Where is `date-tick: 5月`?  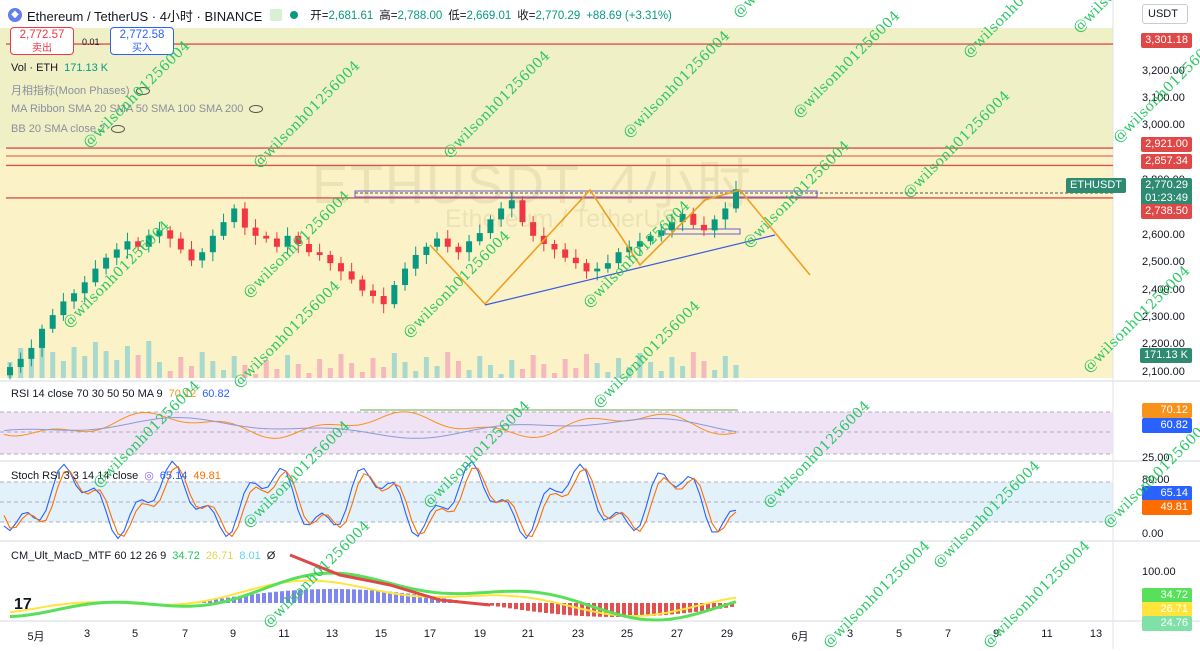
date-tick: 5月 is located at coordinates (35, 636).